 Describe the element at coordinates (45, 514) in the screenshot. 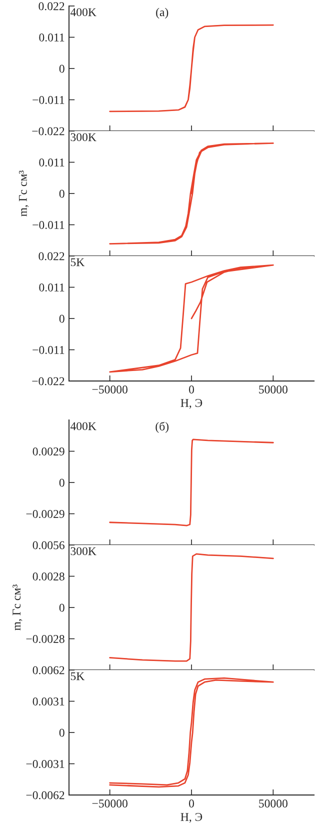

I see `y-tick-label: −0.0029` at that location.